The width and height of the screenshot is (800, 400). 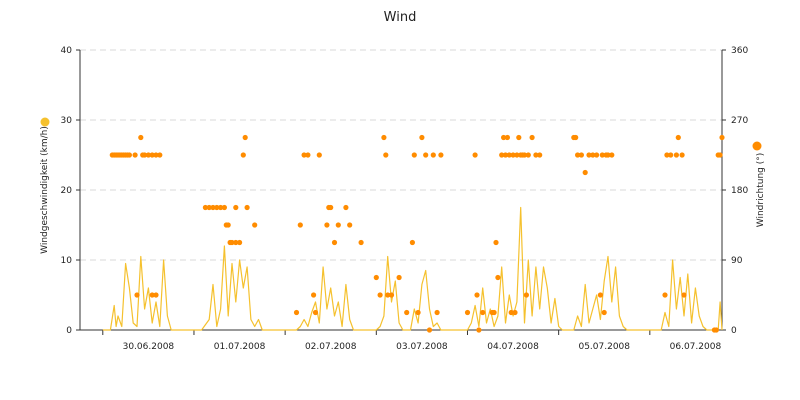 I want to click on x-tick-label-4: 04.07.2008, so click(x=513, y=347).